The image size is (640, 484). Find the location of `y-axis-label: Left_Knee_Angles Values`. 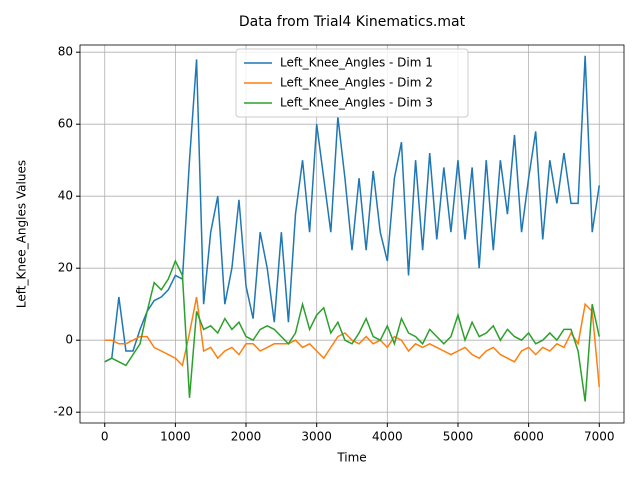

y-axis-label: Left_Knee_Angles Values is located at coordinates (22, 234).